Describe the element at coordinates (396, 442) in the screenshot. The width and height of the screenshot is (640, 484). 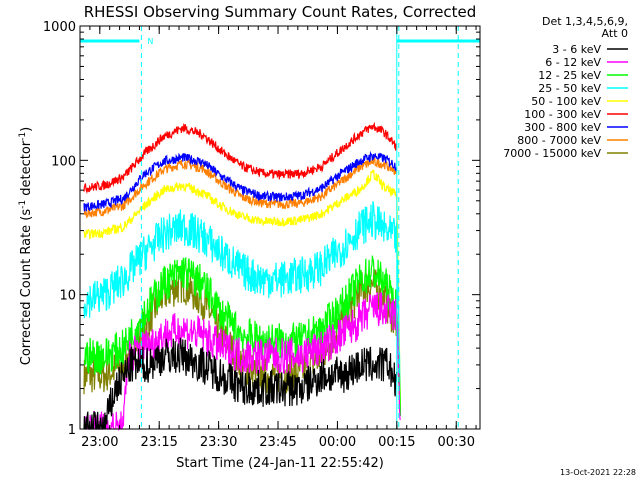
I see `x-tick-label: 00:15` at that location.